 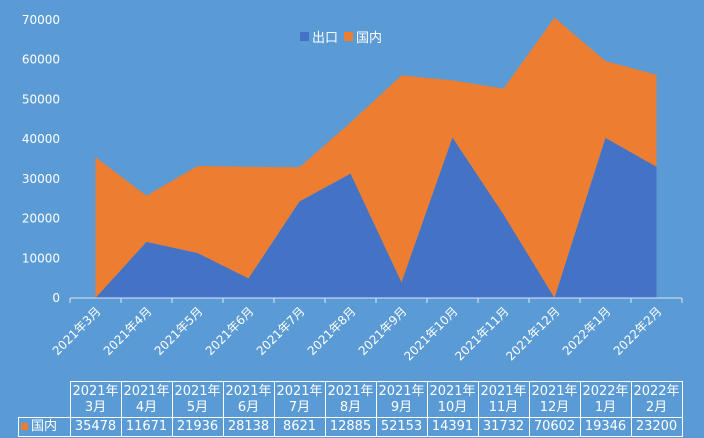 I want to click on table-cell: 23200, so click(x=656, y=427).